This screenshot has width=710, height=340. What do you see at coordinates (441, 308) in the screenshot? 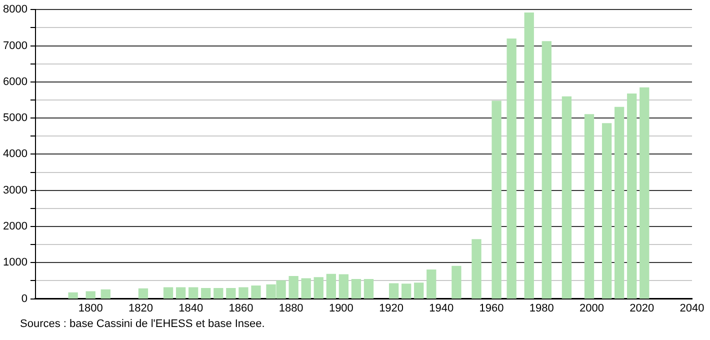
I see `x-tick-label: 1940` at bounding box center [441, 308].